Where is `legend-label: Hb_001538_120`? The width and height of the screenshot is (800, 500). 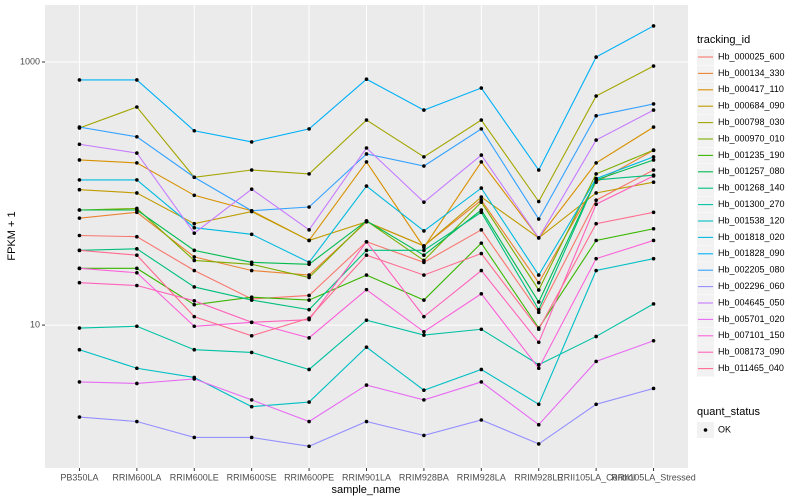 legend-label: Hb_001538_120 is located at coordinates (751, 220).